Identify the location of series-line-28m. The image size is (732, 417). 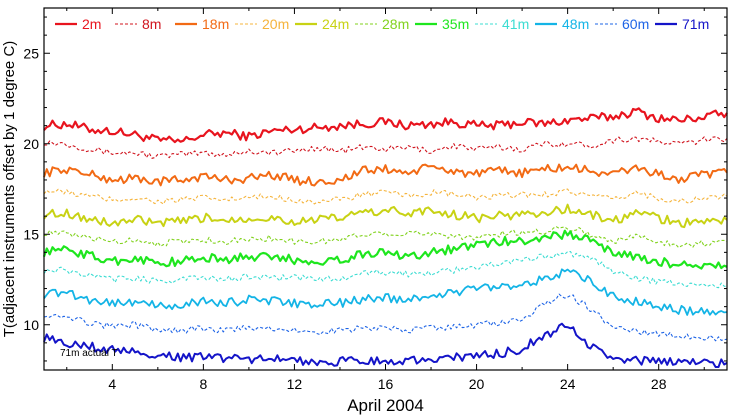
(385, 237).